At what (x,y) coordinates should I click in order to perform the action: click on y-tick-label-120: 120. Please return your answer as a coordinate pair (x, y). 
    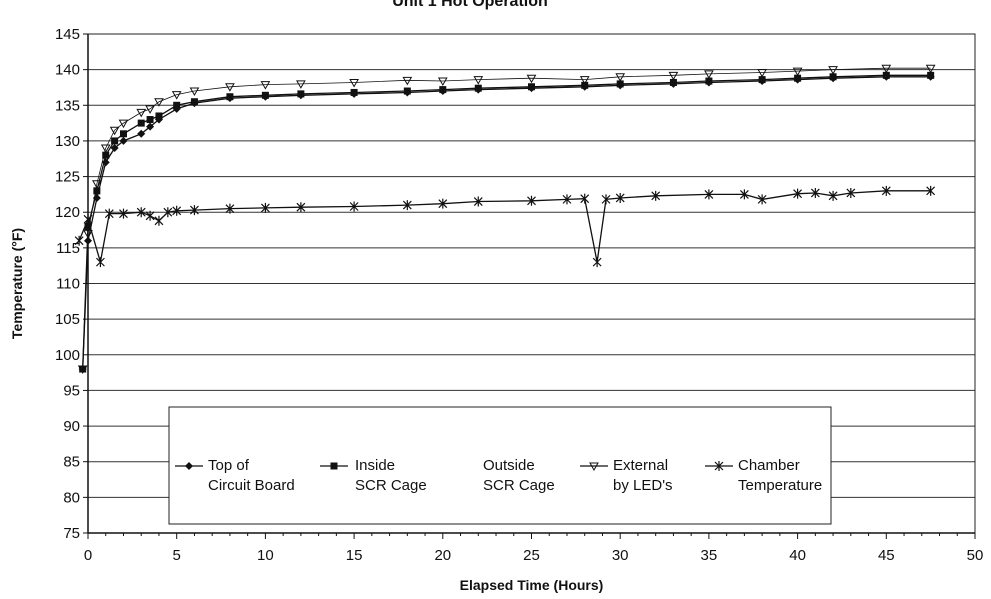
    Looking at the image, I should click on (67, 212).